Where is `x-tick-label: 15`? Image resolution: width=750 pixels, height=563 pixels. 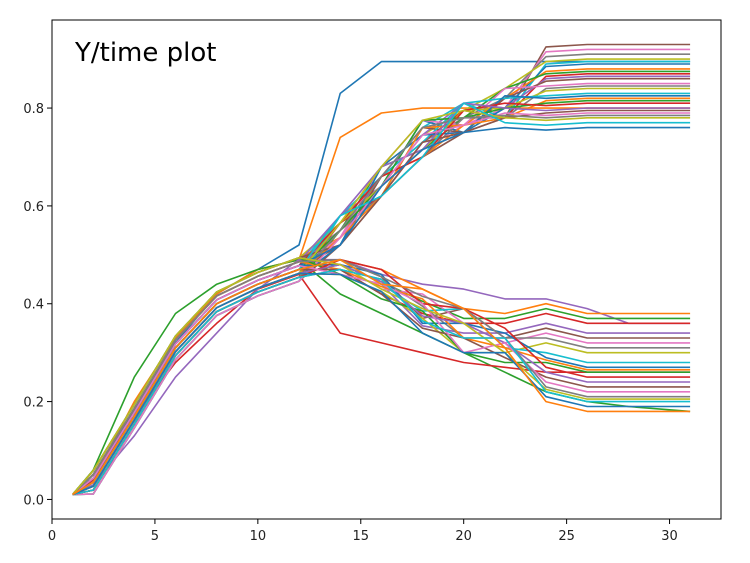 x-tick-label: 15 is located at coordinates (360, 536).